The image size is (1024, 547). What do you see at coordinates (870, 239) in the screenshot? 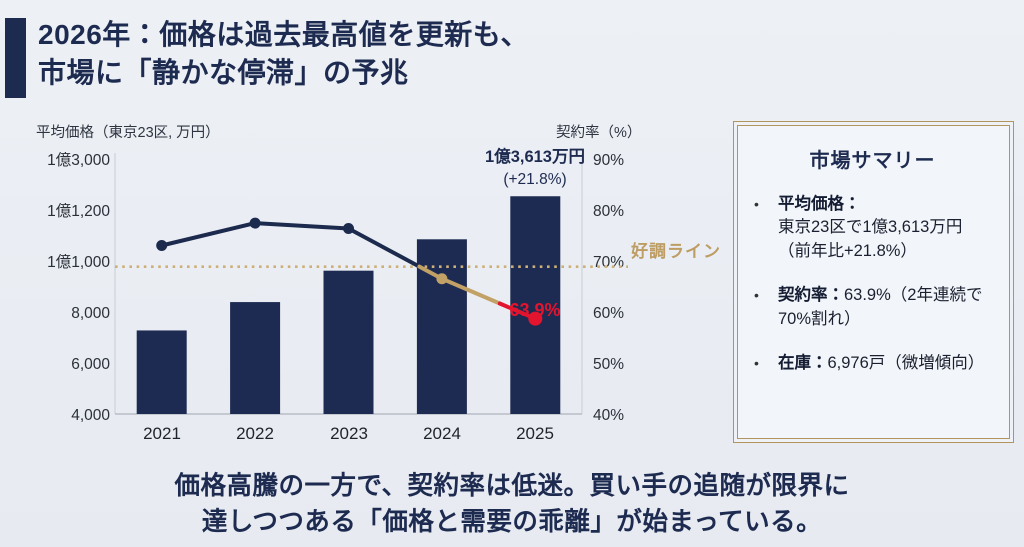
I see `summary-item-body: 東京23区で1億3,613万円（前年比+21.8%）` at bounding box center [870, 239].